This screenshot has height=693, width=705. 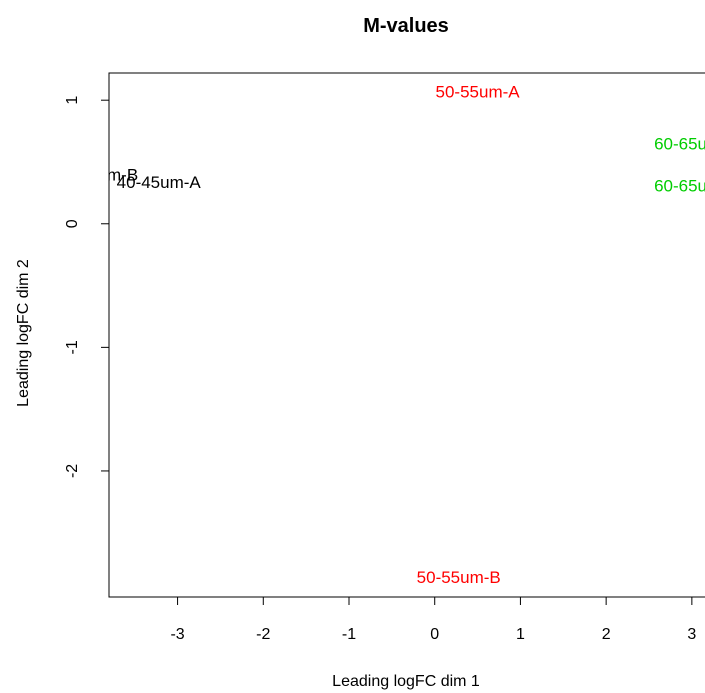 What do you see at coordinates (72, 223) in the screenshot?
I see `y-tick-label: 0` at bounding box center [72, 223].